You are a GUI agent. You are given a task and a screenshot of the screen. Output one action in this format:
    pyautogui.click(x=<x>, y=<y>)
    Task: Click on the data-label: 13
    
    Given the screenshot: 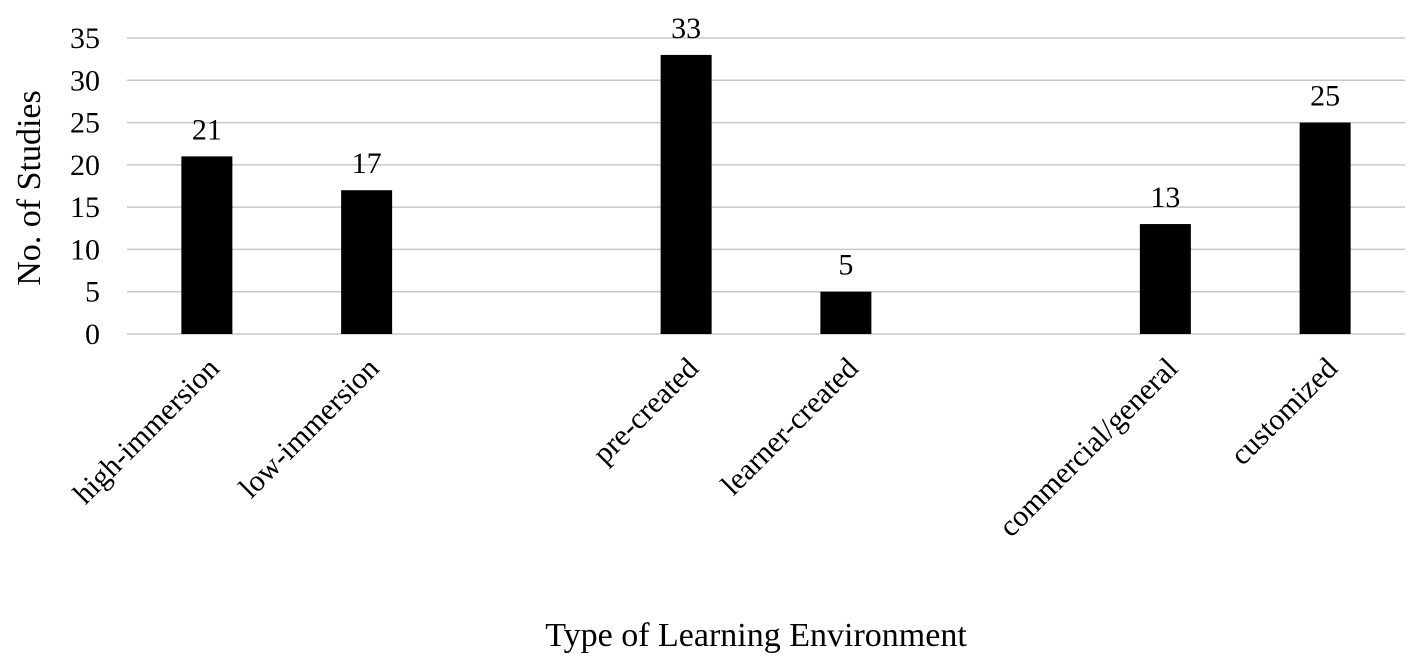 What is the action you would take?
    pyautogui.click(x=1165, y=197)
    